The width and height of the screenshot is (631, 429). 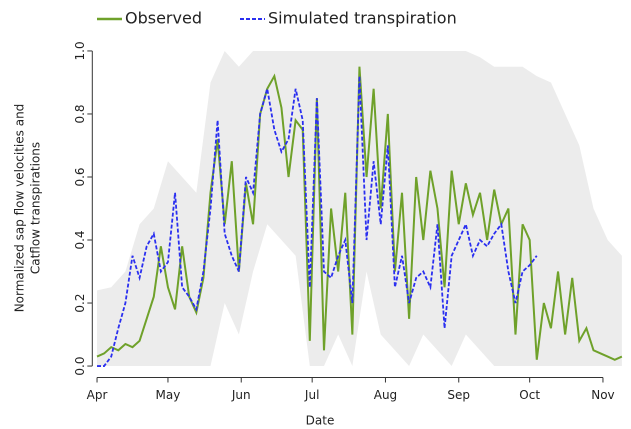 What do you see at coordinates (385, 395) in the screenshot?
I see `x-tick-label: Aug` at bounding box center [385, 395].